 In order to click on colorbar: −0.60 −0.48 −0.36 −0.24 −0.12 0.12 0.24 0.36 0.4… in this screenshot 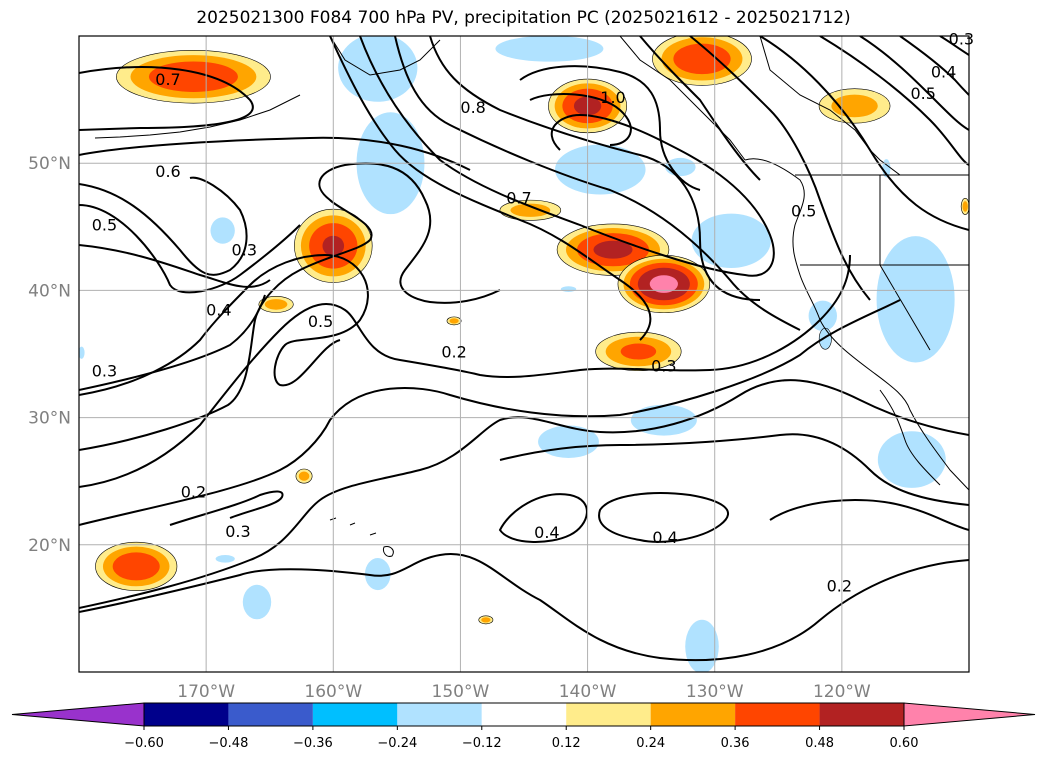, I will do `click(523, 726)`.